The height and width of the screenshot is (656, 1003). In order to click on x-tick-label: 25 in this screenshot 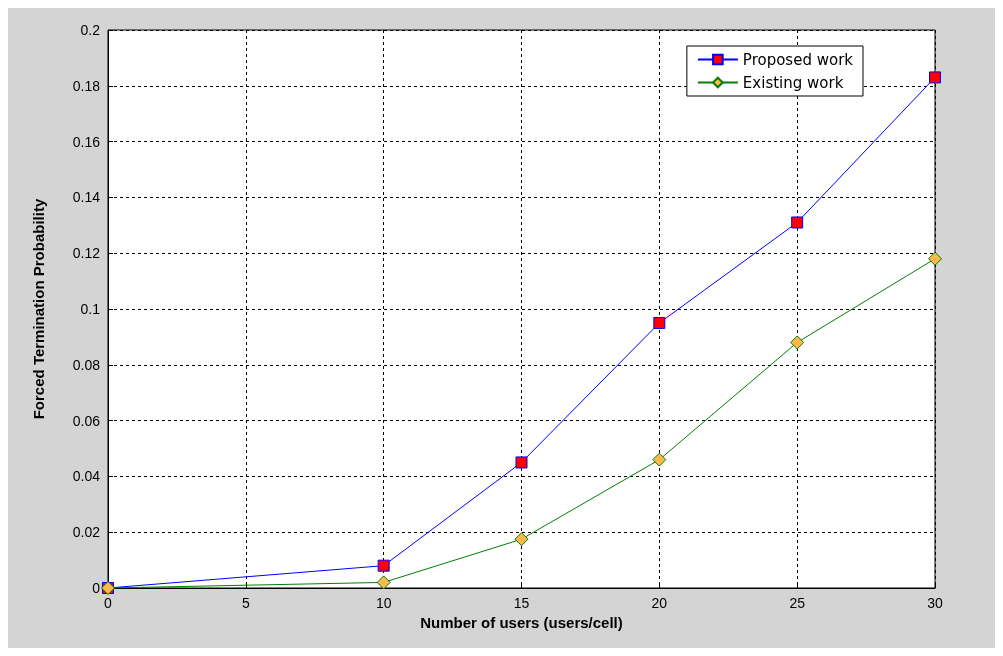, I will do `click(797, 603)`.